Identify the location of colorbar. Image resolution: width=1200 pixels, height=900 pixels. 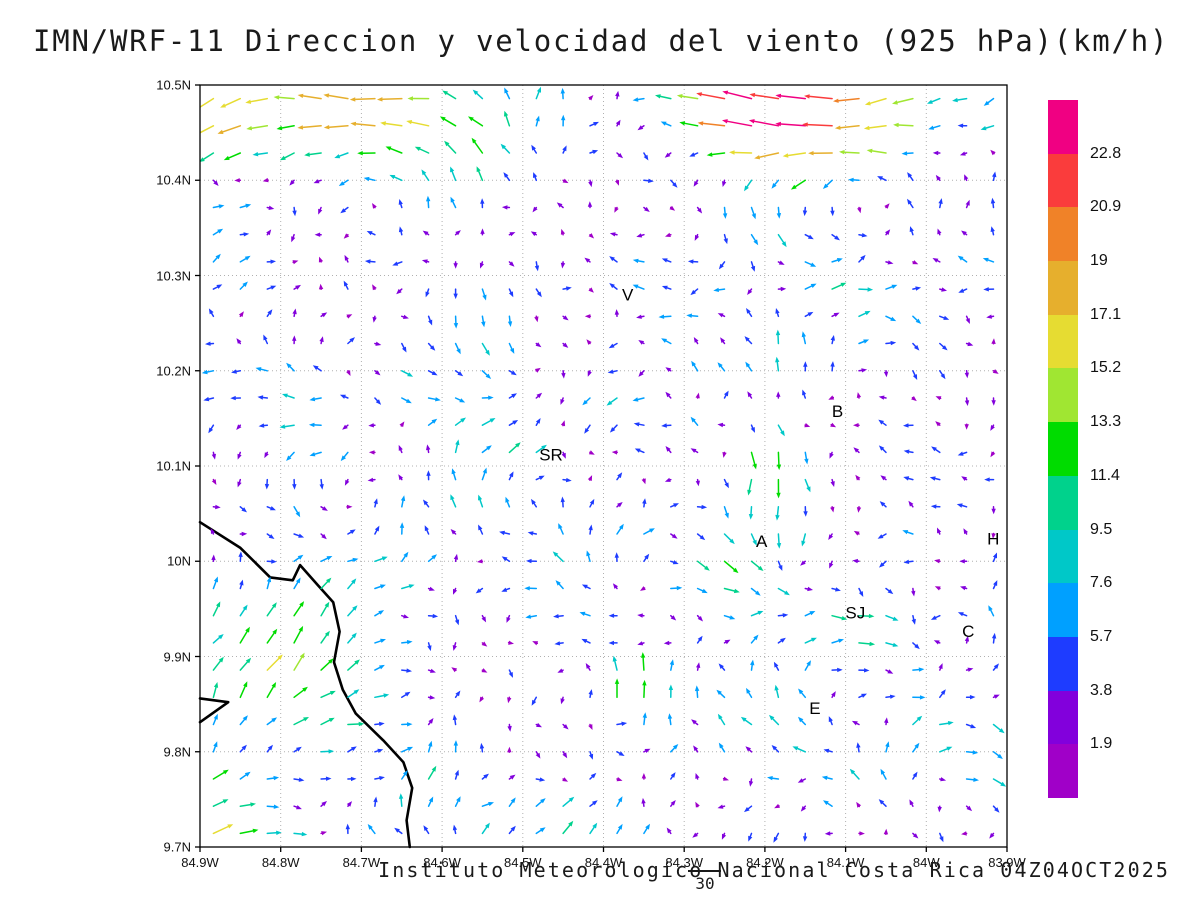
(1063, 449).